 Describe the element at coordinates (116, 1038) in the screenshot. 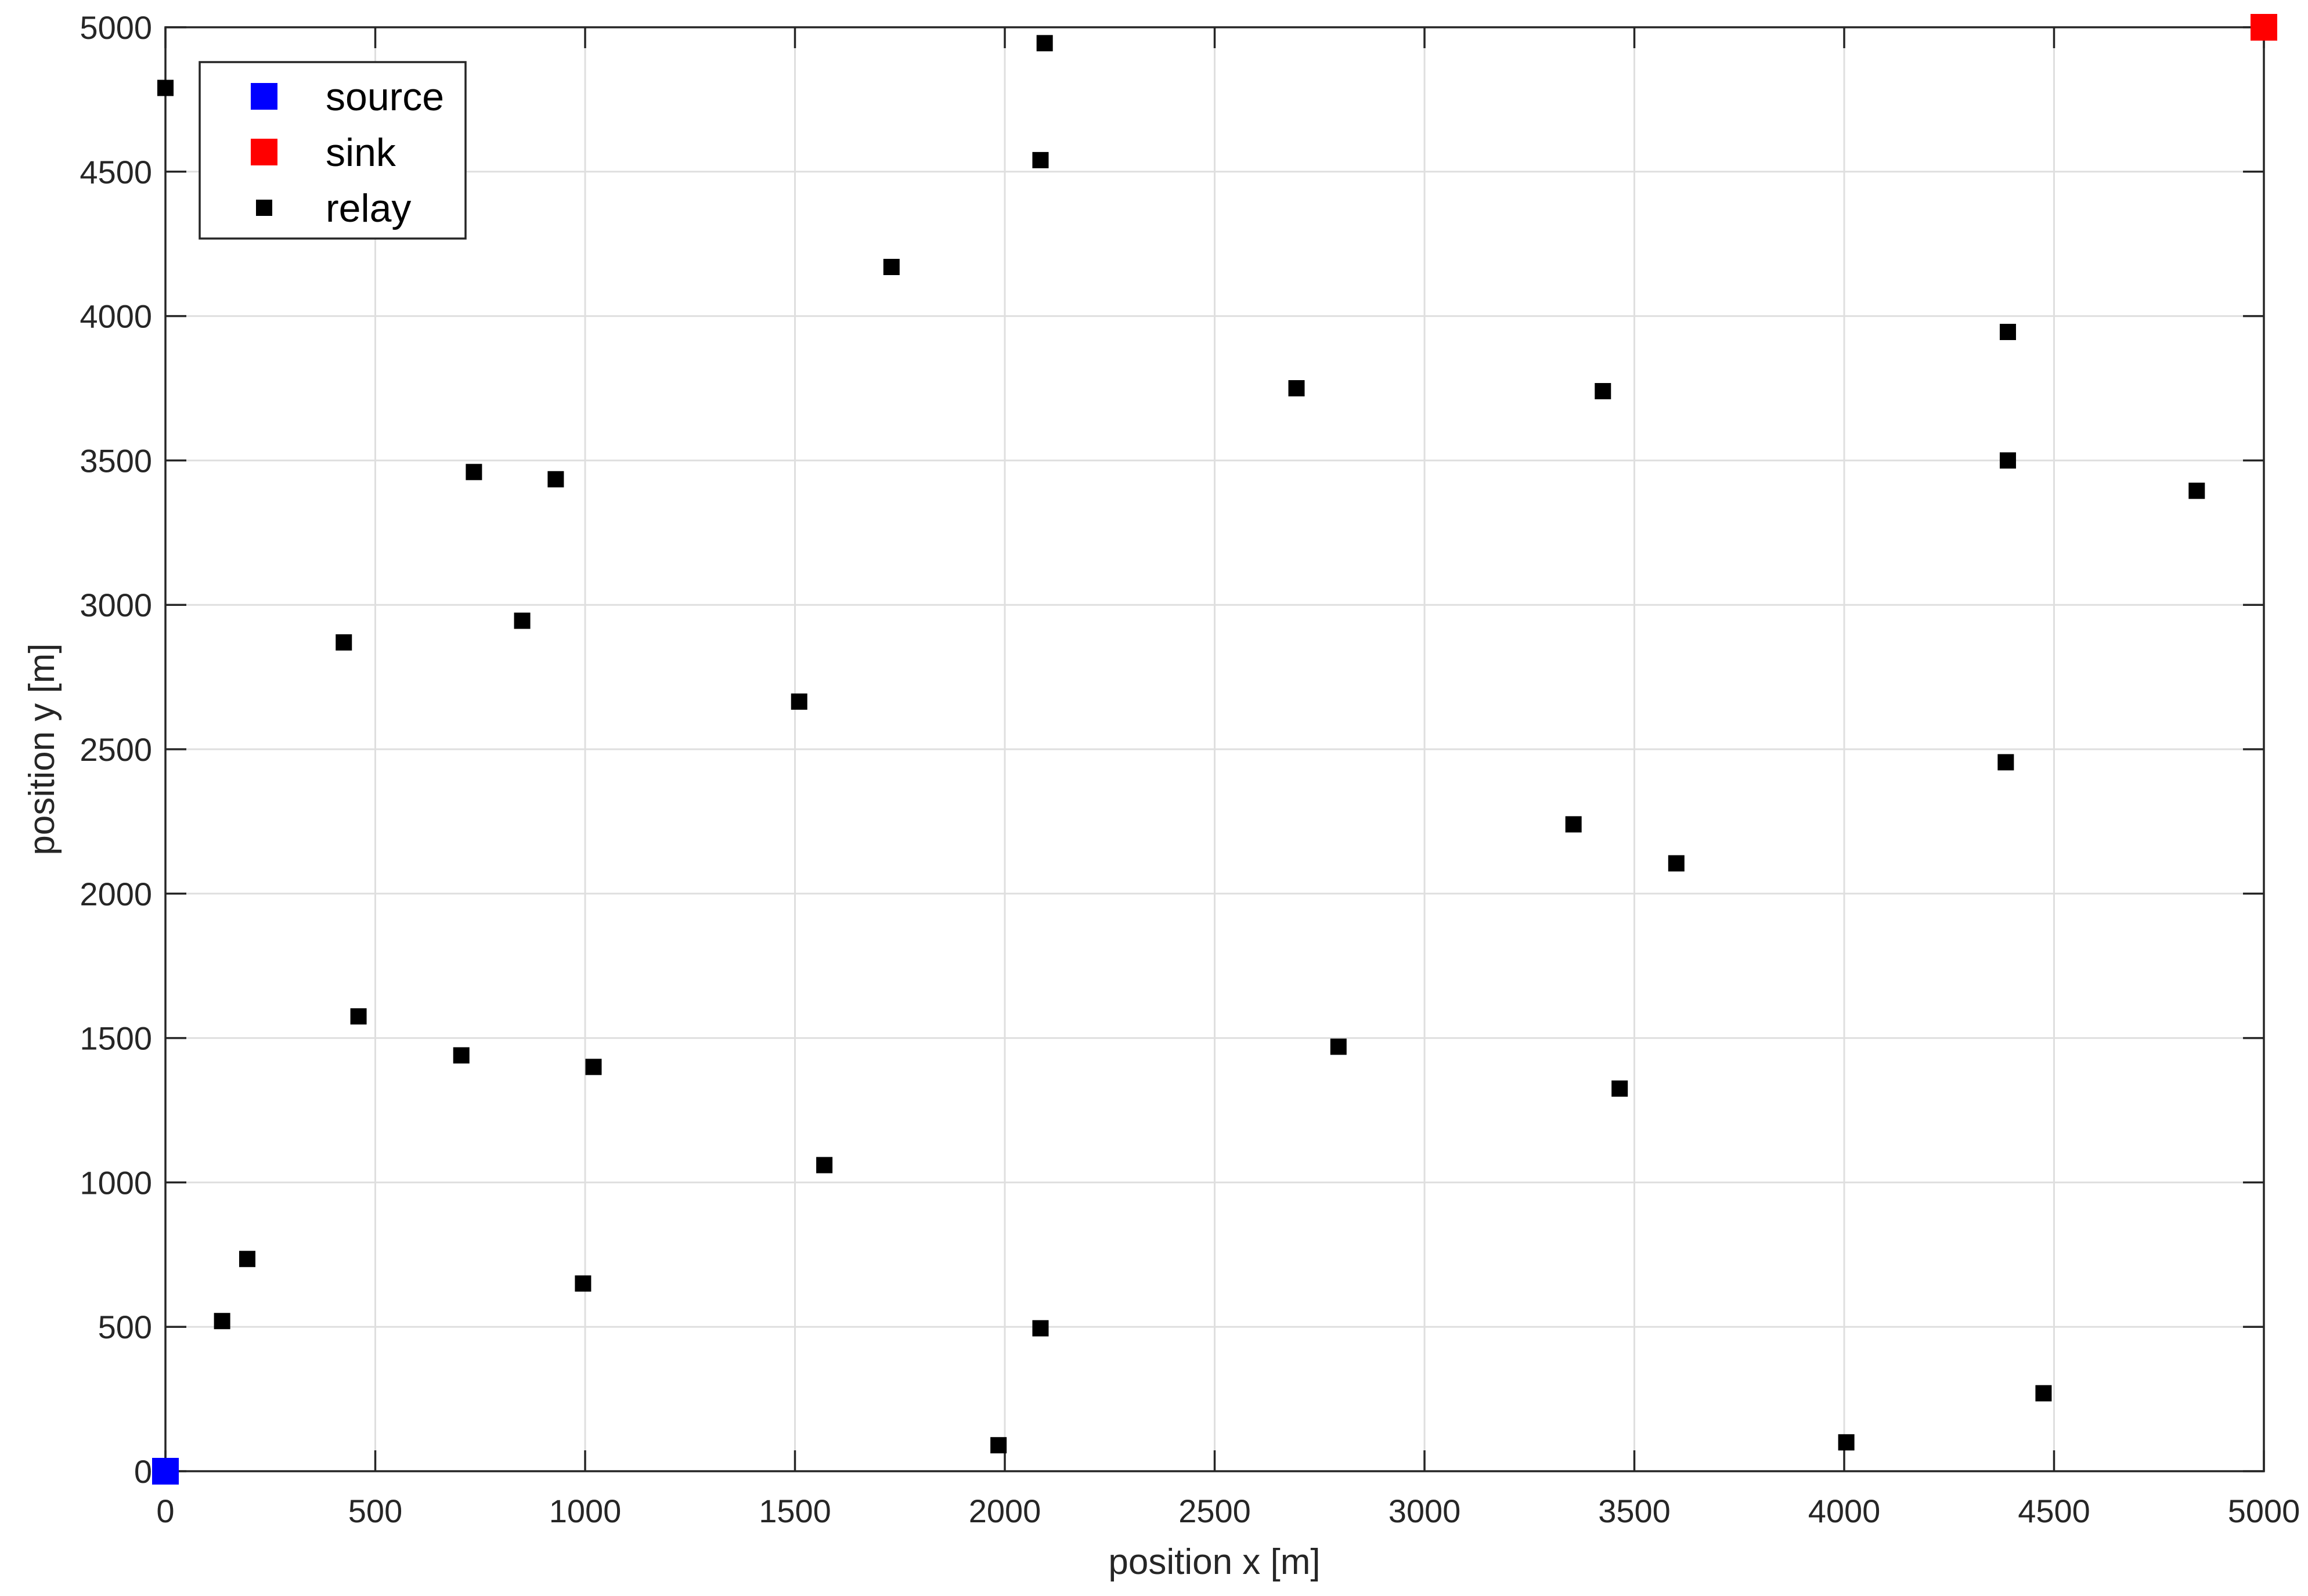

I see `y-tick-label: 1500` at that location.